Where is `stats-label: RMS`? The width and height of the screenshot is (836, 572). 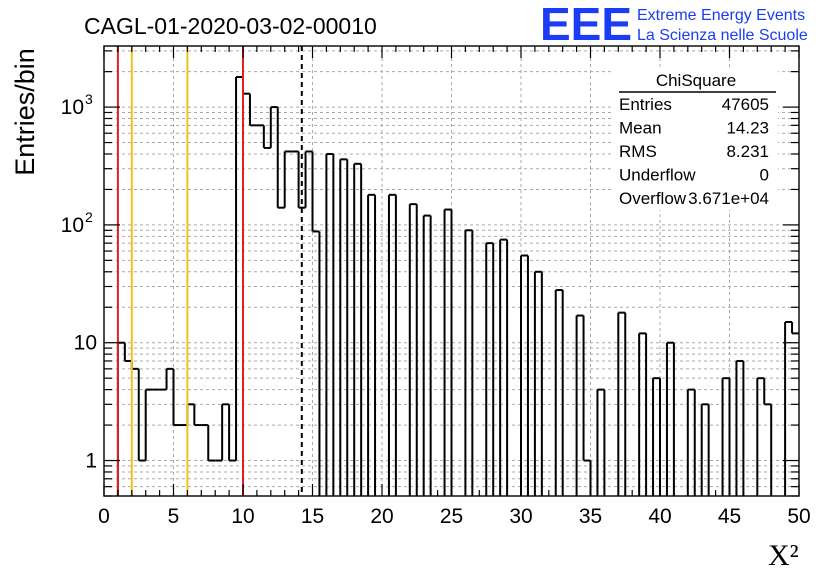 stats-label: RMS is located at coordinates (638, 151).